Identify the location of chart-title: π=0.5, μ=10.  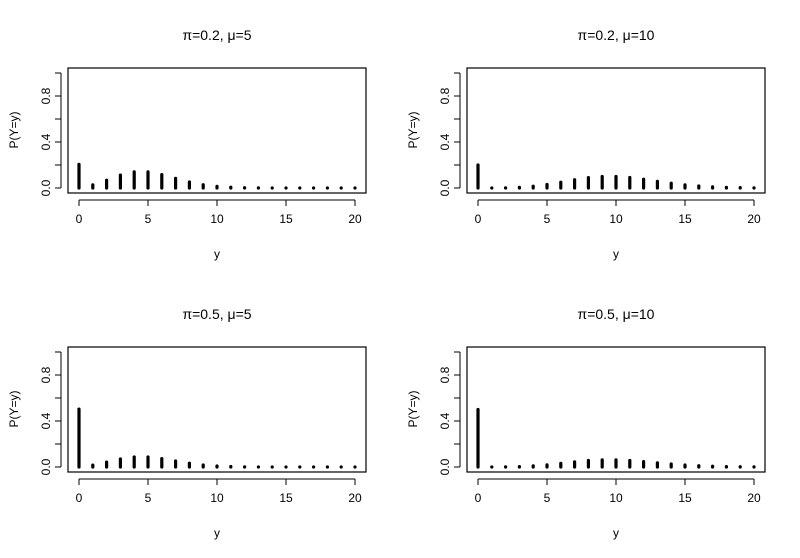
(616, 314).